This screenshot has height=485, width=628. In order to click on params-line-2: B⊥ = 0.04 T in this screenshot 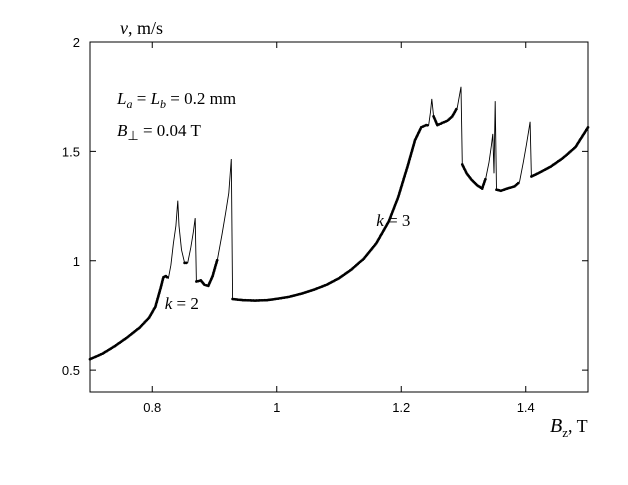, I will do `click(159, 132)`.